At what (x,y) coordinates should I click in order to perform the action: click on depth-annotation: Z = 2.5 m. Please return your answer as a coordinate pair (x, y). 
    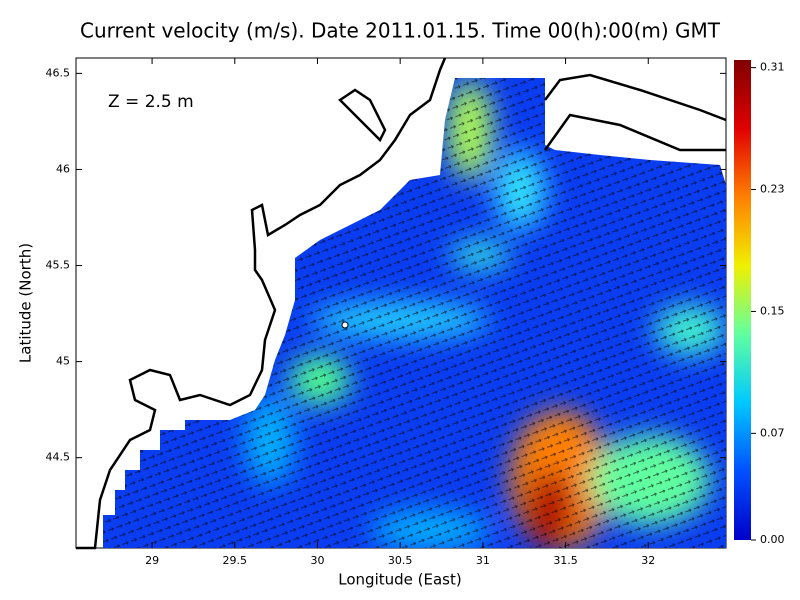
    Looking at the image, I should click on (151, 102).